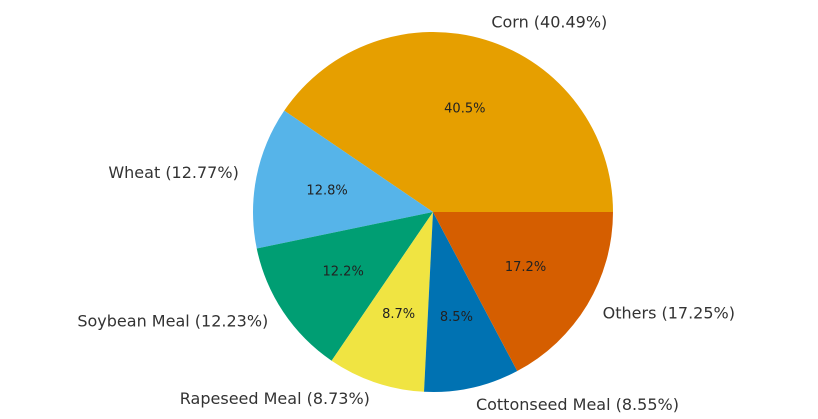 This screenshot has height=419, width=818. Describe the element at coordinates (173, 172) in the screenshot. I see `slice-label: Wheat (12.77%)` at that location.